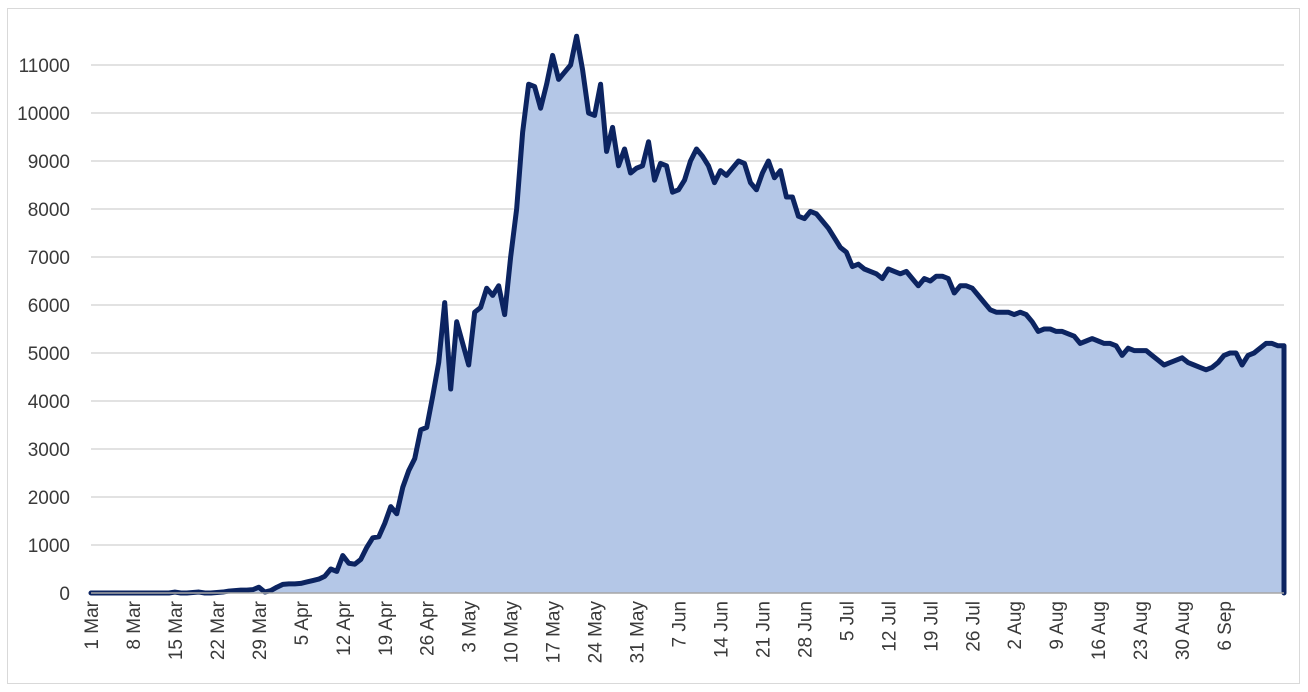 The width and height of the screenshot is (1308, 692). What do you see at coordinates (1225, 626) in the screenshot?
I see `x-tick-label: 6 Sep` at bounding box center [1225, 626].